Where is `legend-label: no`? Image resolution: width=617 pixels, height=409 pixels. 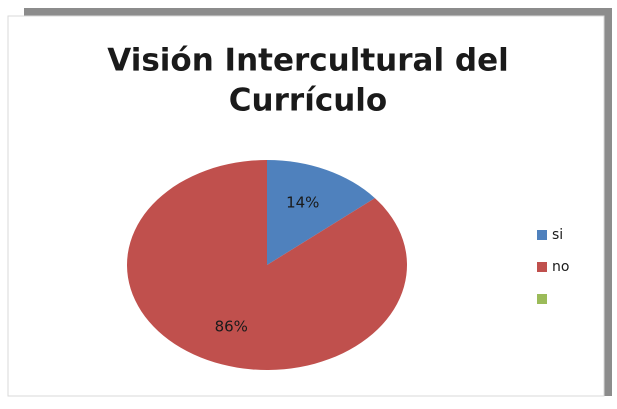
legend-label: no is located at coordinates (560, 267).